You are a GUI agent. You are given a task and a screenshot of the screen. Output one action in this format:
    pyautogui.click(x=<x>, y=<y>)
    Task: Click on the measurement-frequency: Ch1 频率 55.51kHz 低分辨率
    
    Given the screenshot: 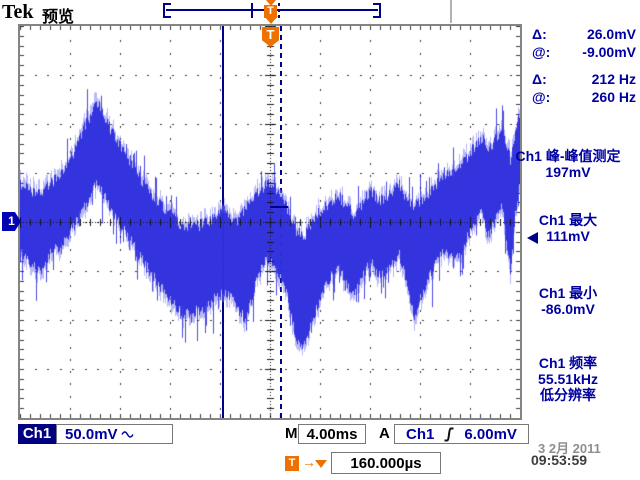 What is the action you would take?
    pyautogui.click(x=568, y=379)
    